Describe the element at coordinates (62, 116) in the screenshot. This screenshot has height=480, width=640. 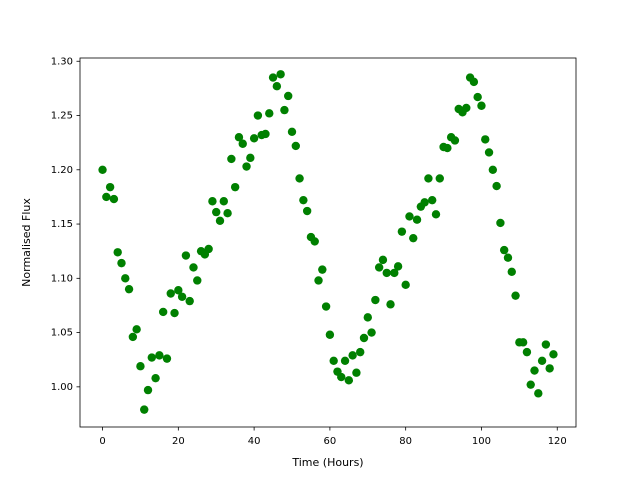
I see `y-tick-label: 1.25` at that location.